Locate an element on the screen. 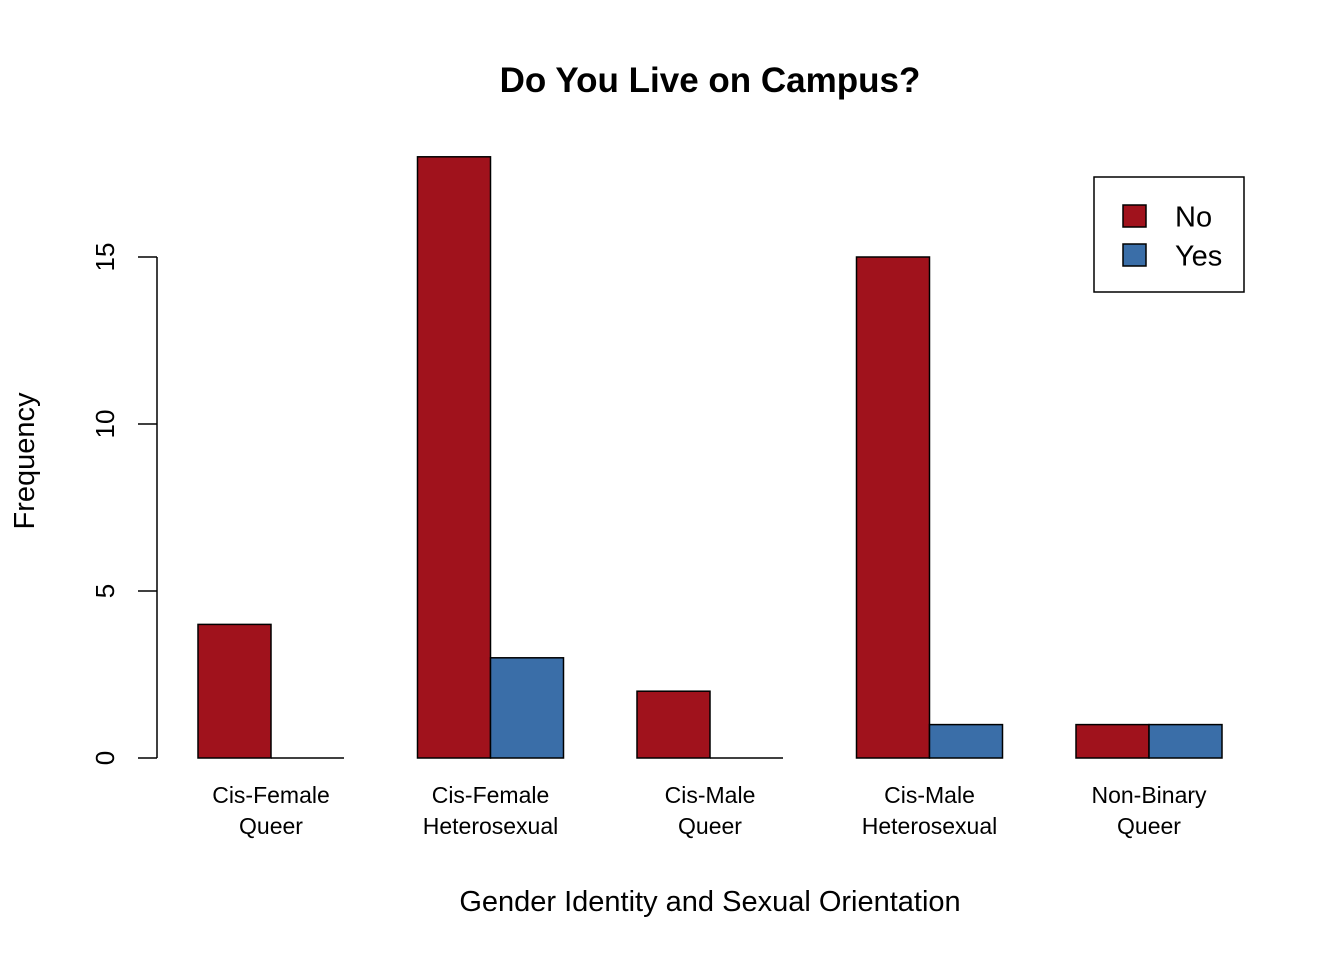 Image resolution: width=1344 pixels, height=960 pixels. x-axis-label: Gender Identity and Sexual Orientation is located at coordinates (709, 902).